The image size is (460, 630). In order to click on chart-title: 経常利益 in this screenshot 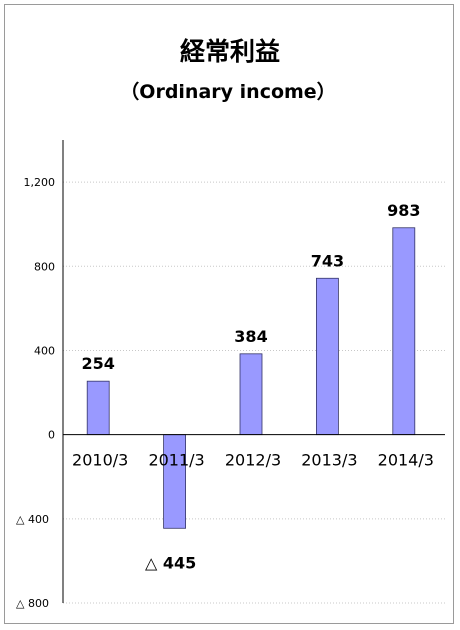, I will do `click(230, 51)`.